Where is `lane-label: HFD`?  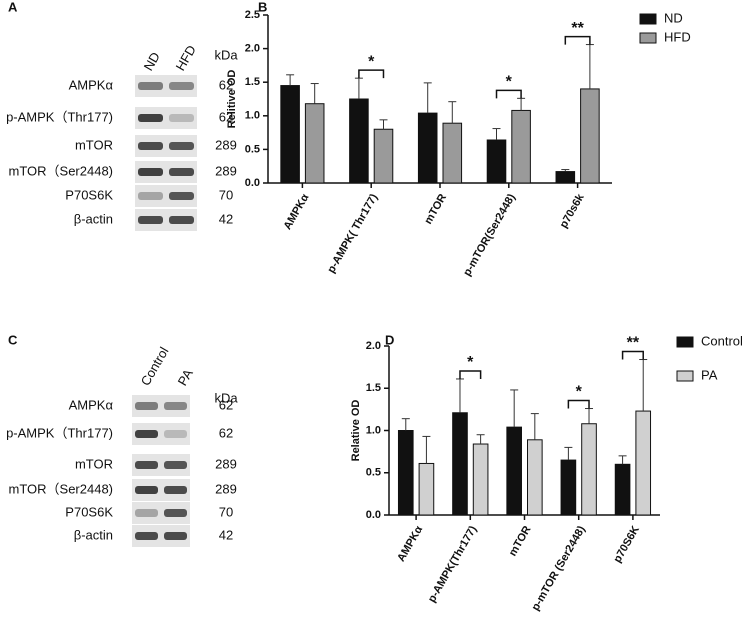
lane-label: HFD is located at coordinates (186, 58).